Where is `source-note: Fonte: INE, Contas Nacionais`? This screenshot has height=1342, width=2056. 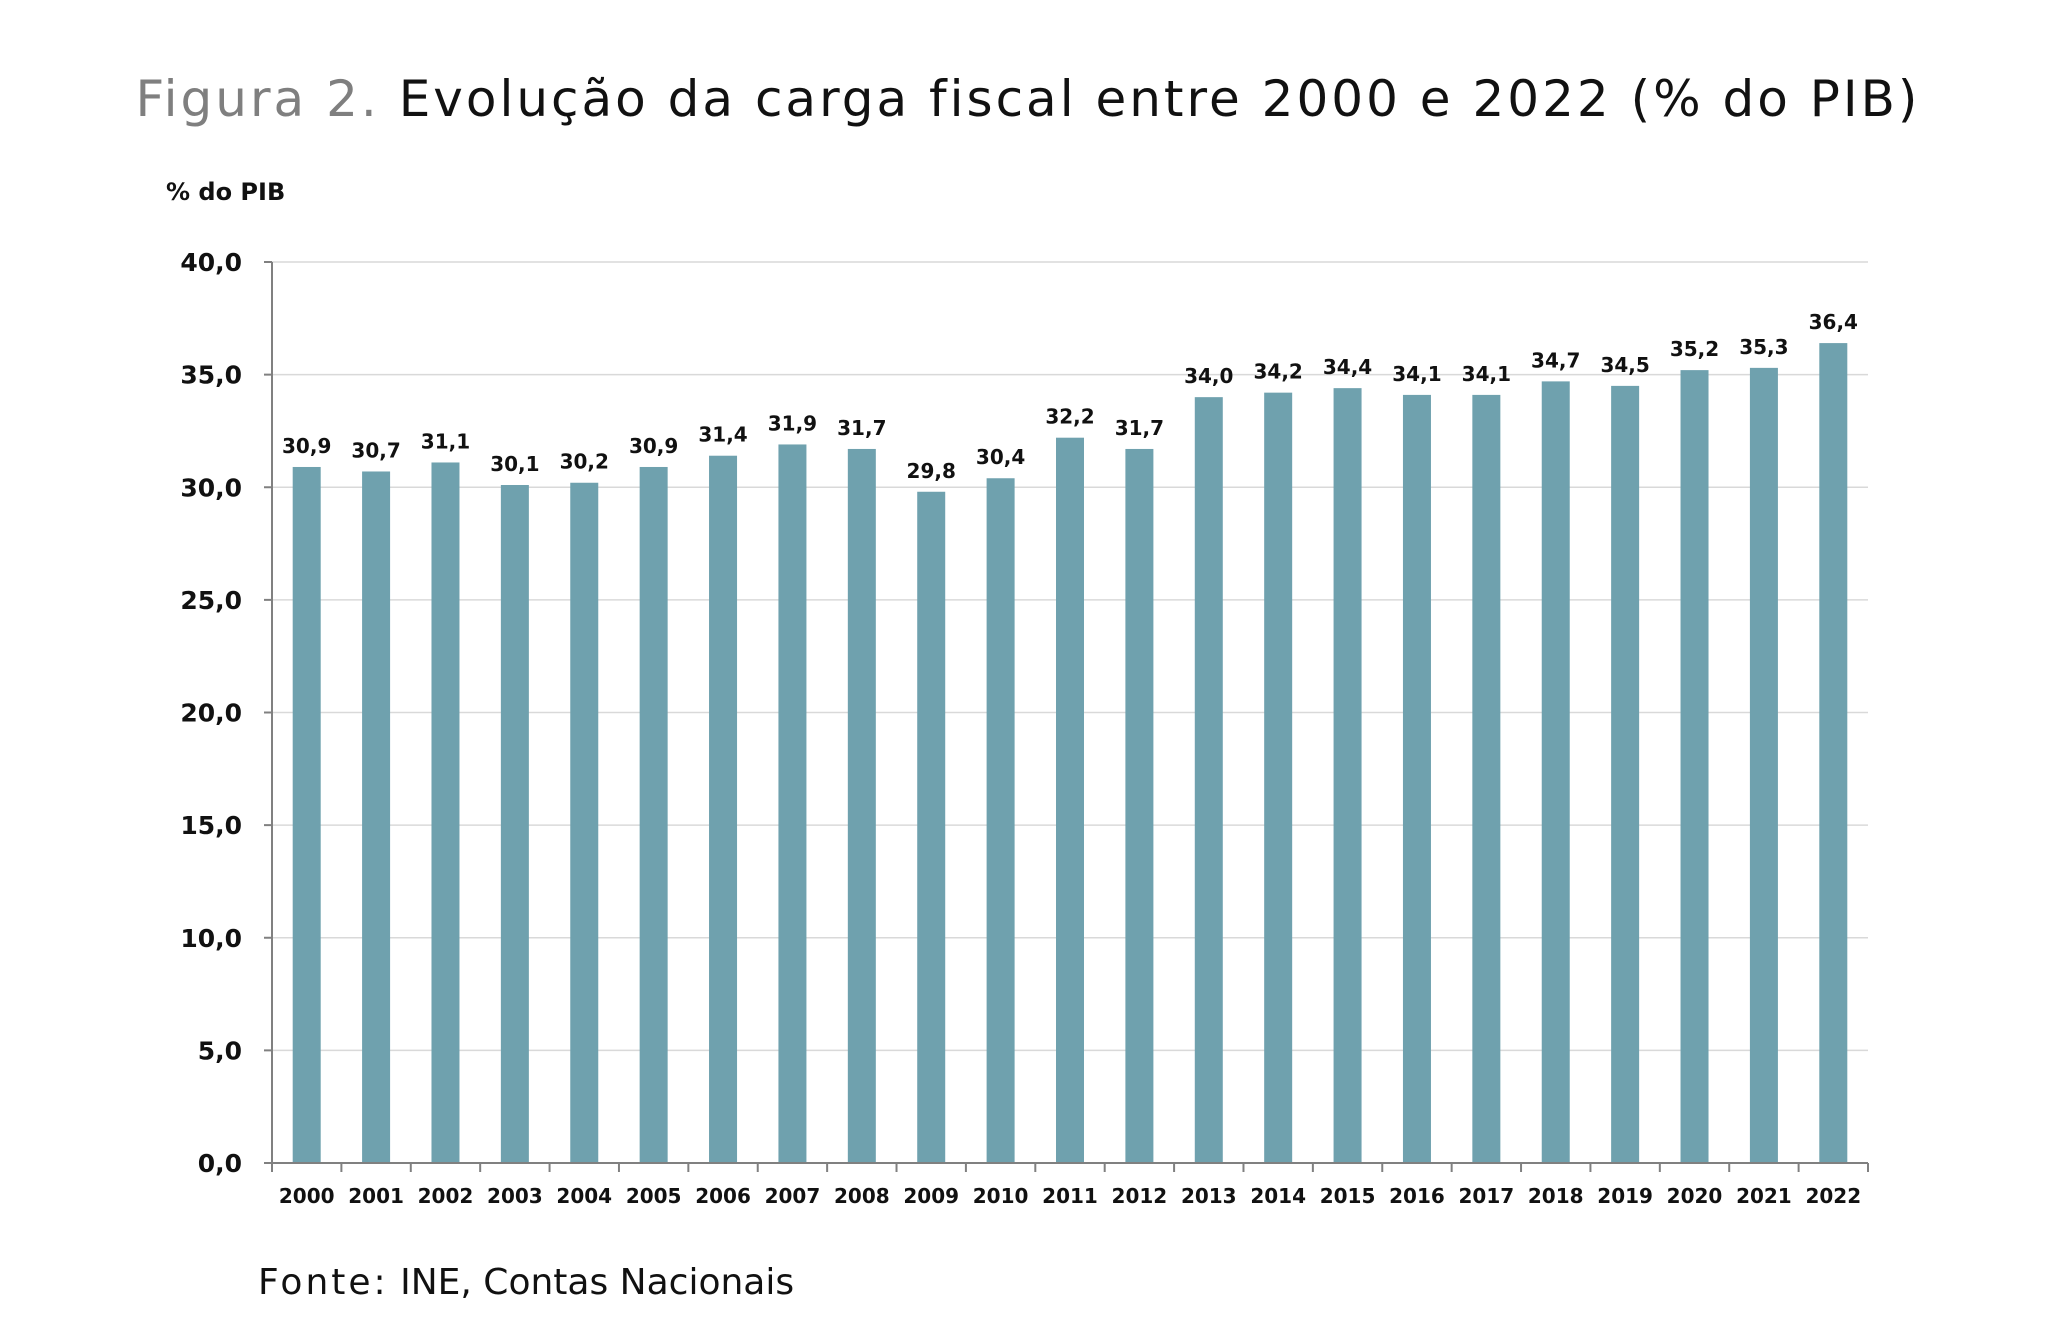
source-note: Fonte: INE, Contas Nacionais is located at coordinates (526, 1282).